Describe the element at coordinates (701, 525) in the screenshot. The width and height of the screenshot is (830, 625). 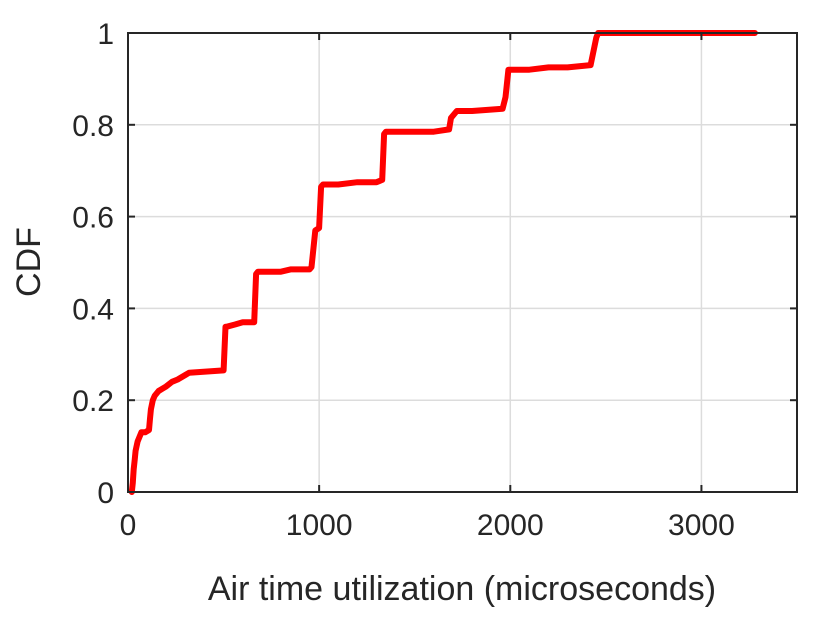
I see `x-tick-label: 3000` at that location.